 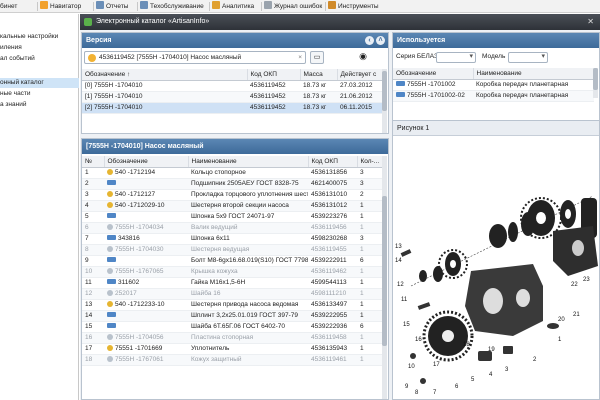 I want to click on uses-scrollbar, so click(x=595, y=83).